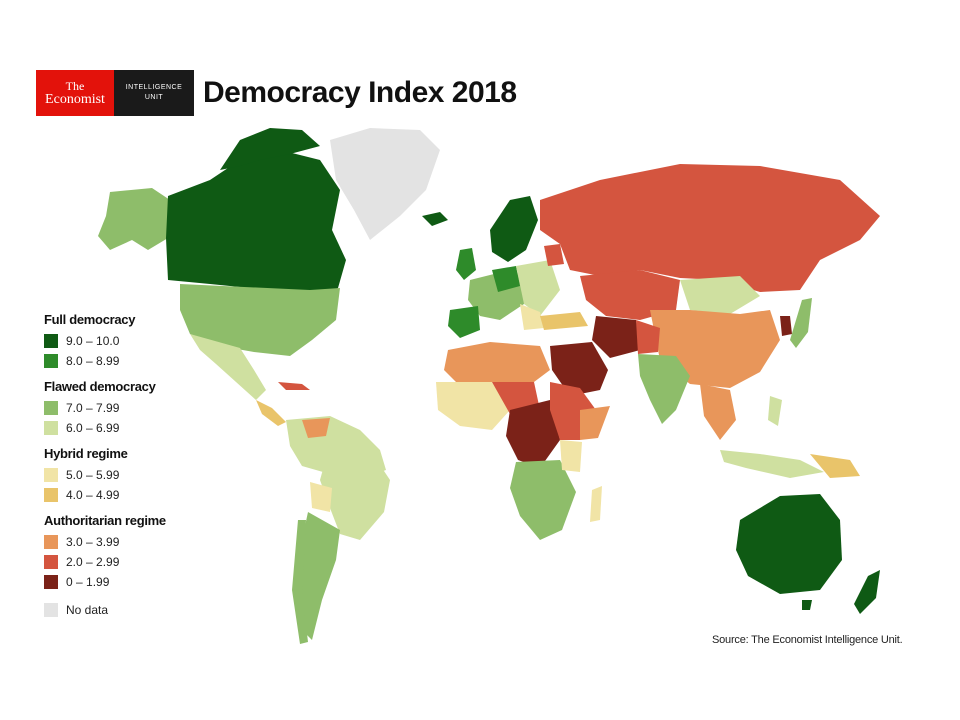  I want to click on region-germany, so click(506, 279).